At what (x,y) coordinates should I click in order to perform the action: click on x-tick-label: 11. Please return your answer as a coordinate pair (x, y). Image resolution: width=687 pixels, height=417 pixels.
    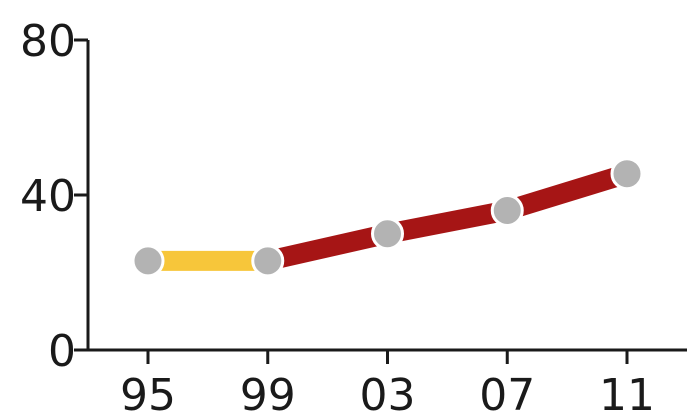
    Looking at the image, I should click on (627, 393).